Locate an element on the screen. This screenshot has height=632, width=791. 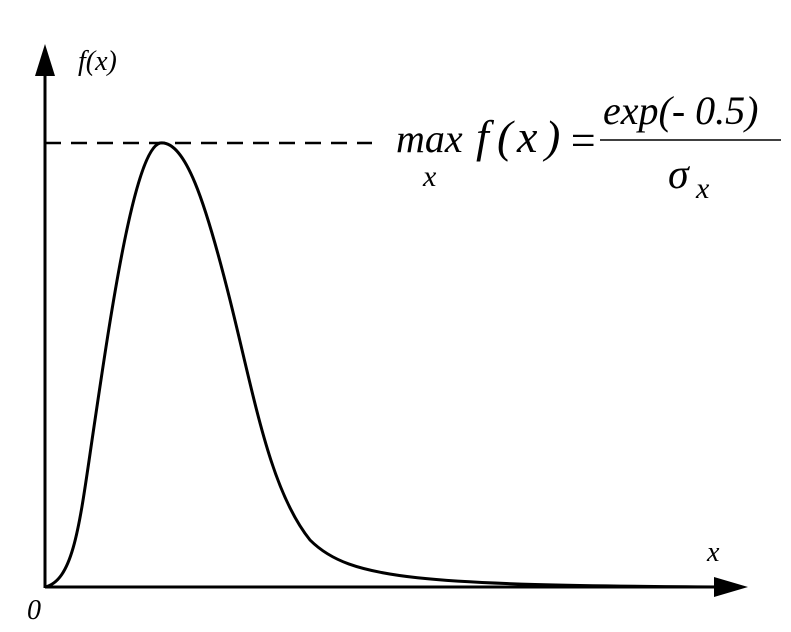
x-axis-arrowhead is located at coordinates (731, 587).